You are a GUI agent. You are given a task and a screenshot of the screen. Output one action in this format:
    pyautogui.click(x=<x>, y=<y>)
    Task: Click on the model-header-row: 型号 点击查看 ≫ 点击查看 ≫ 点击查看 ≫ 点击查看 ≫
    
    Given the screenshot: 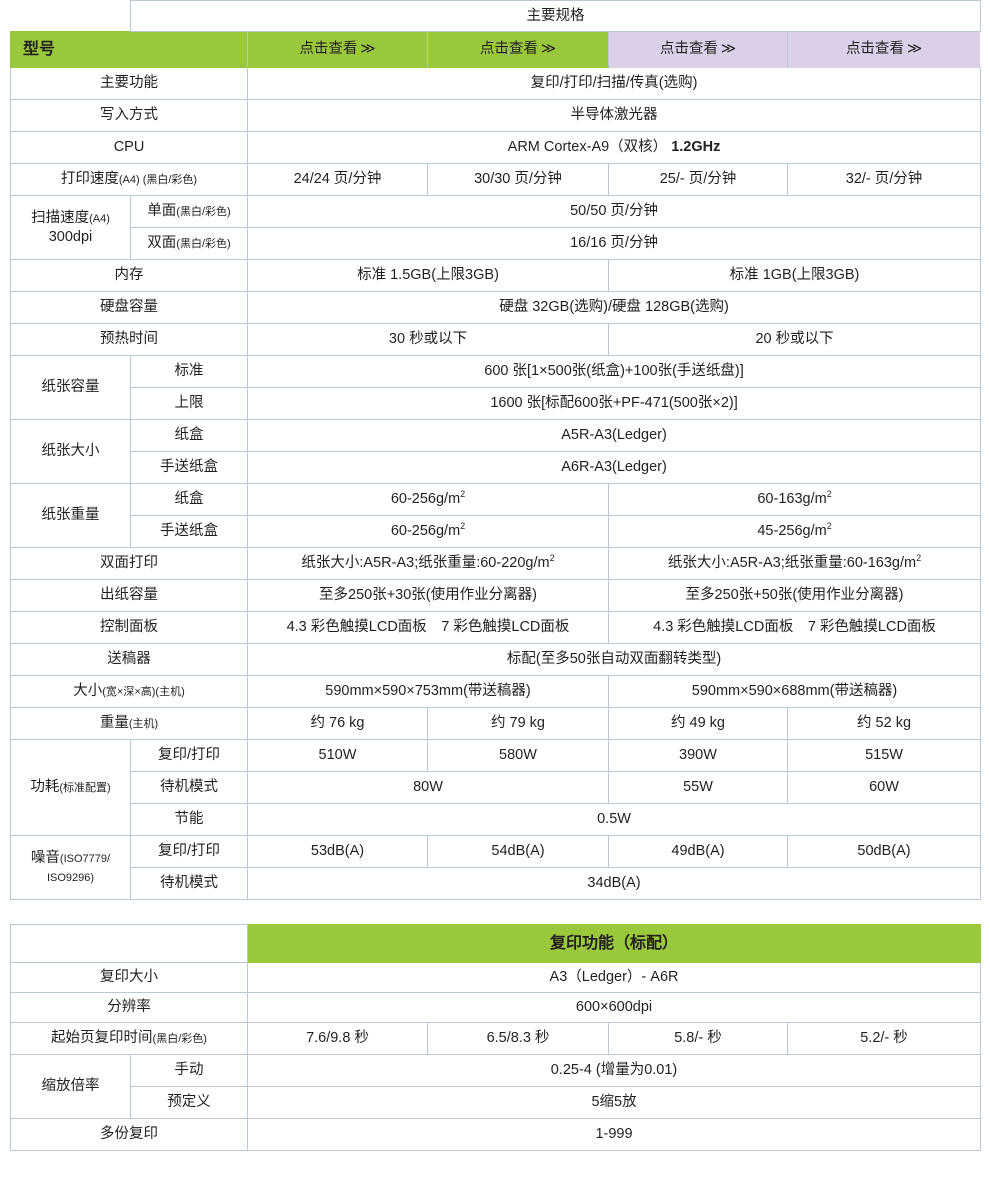 What is the action you would take?
    pyautogui.click(x=496, y=49)
    